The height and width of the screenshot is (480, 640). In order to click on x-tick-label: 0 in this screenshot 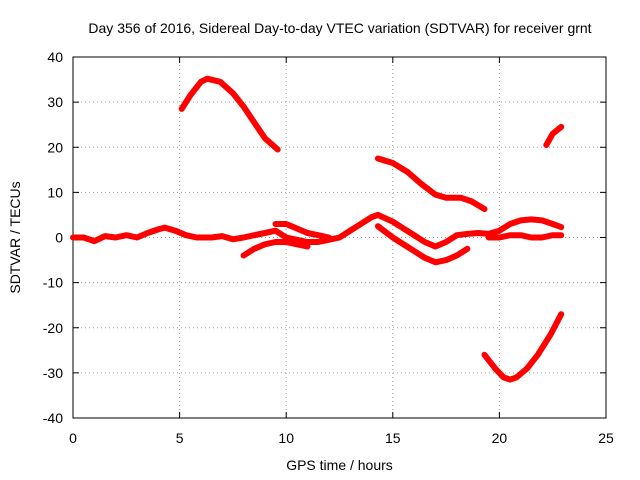, I will do `click(73, 438)`.